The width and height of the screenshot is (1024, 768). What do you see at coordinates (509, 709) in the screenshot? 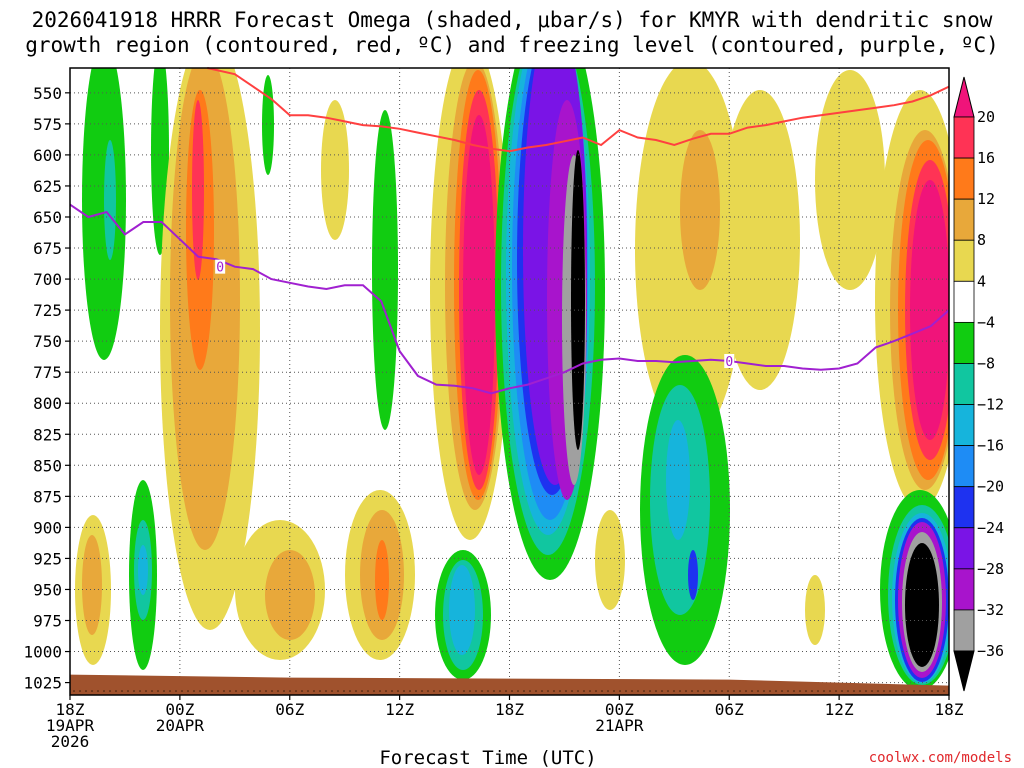
I see `x-tick-label-24-0: 18Z` at bounding box center [509, 709].